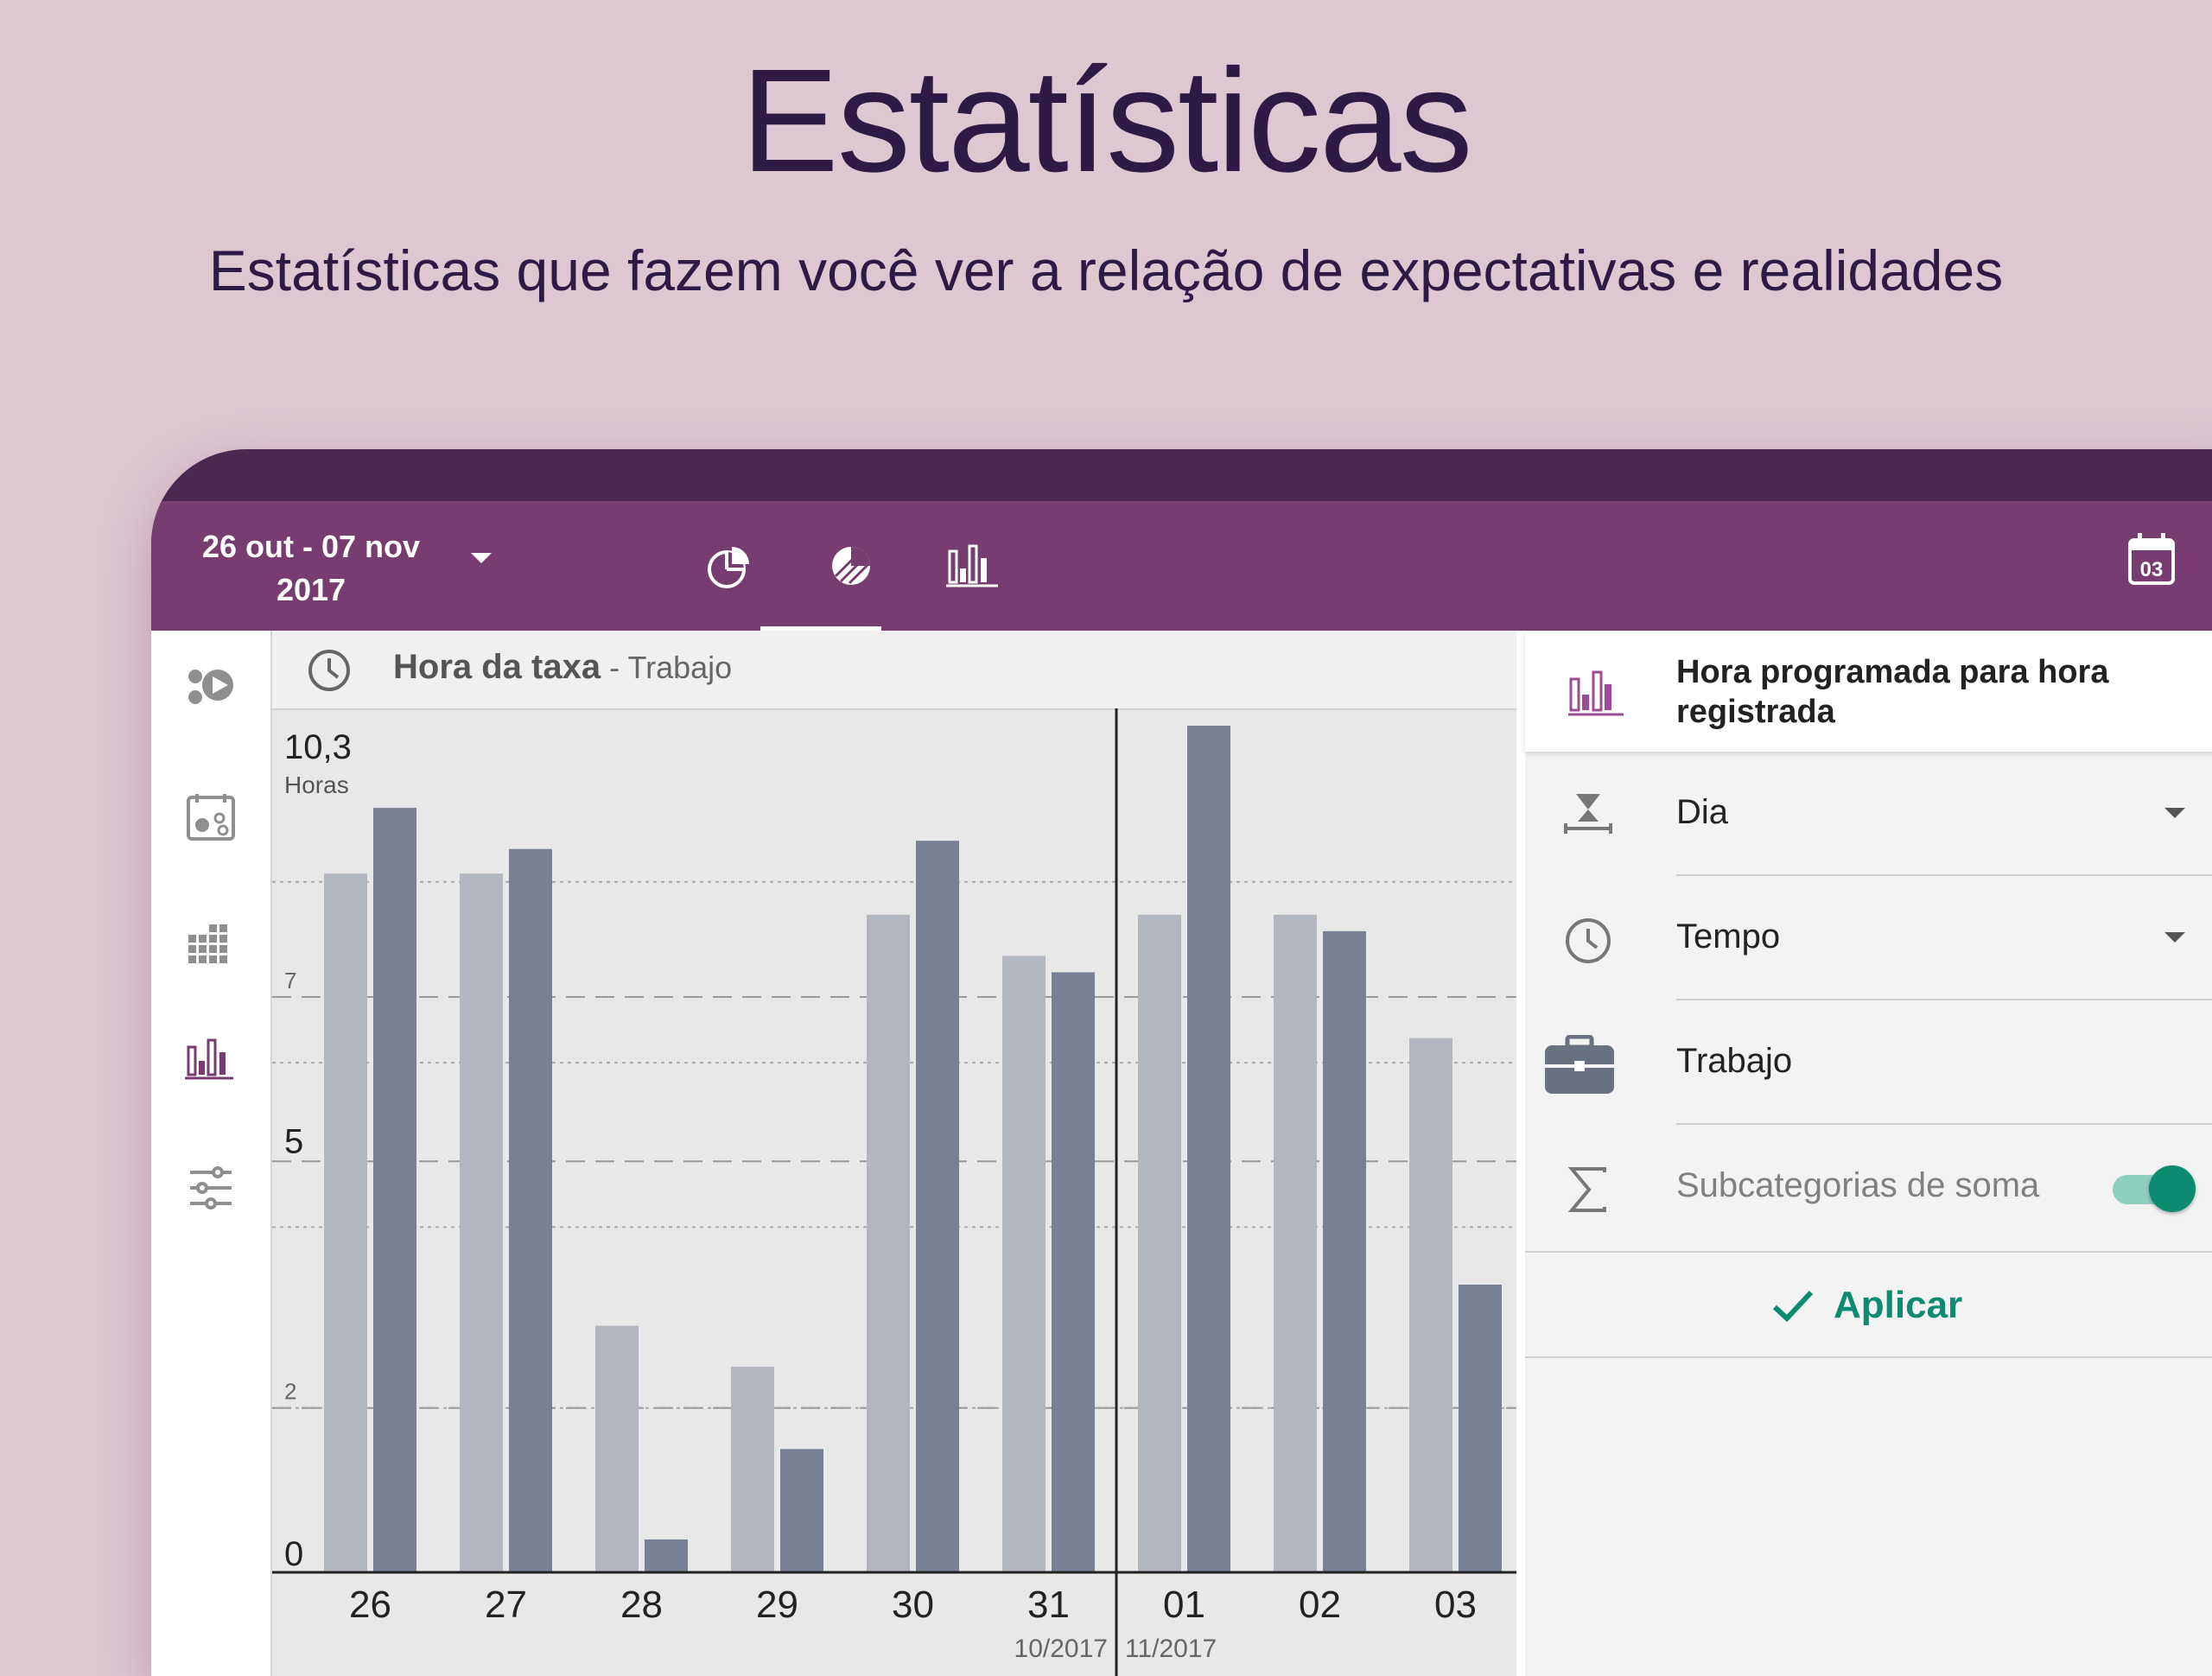  Describe the element at coordinates (1892, 692) in the screenshot. I see `settings-panel-title: Hora programada para hora registrada` at that location.